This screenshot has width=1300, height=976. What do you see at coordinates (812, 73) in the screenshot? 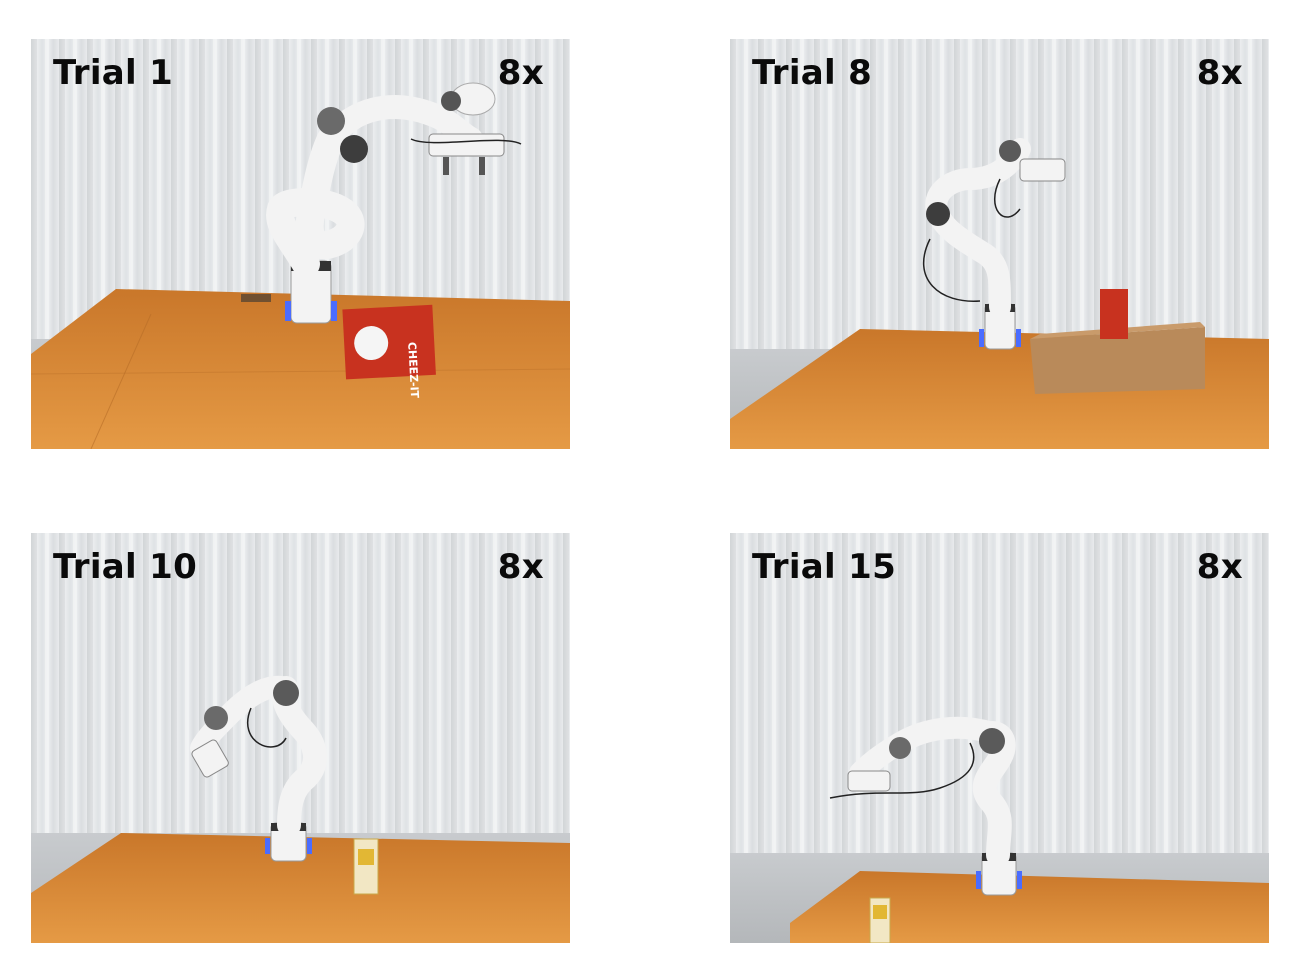
I see `trial-label: Trial 8` at bounding box center [812, 73].